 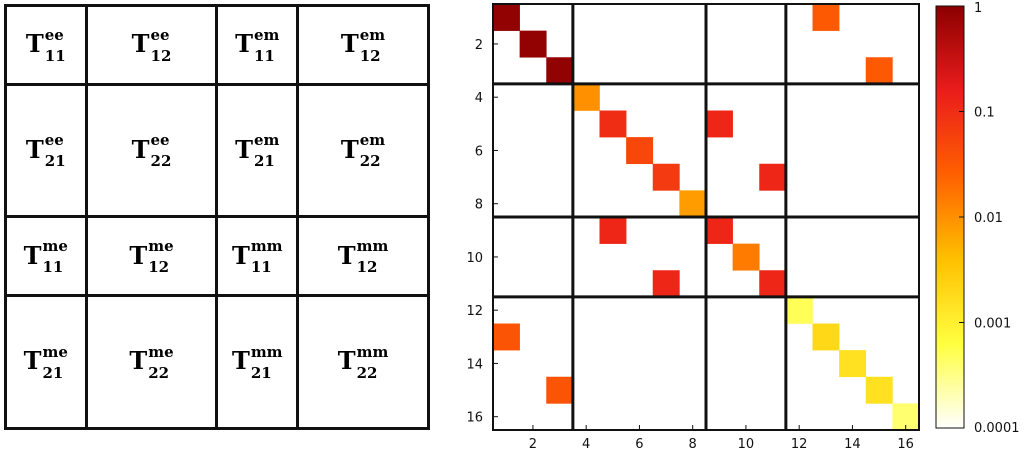 What do you see at coordinates (693, 444) in the screenshot?
I see `x-tick-label: 8` at bounding box center [693, 444].